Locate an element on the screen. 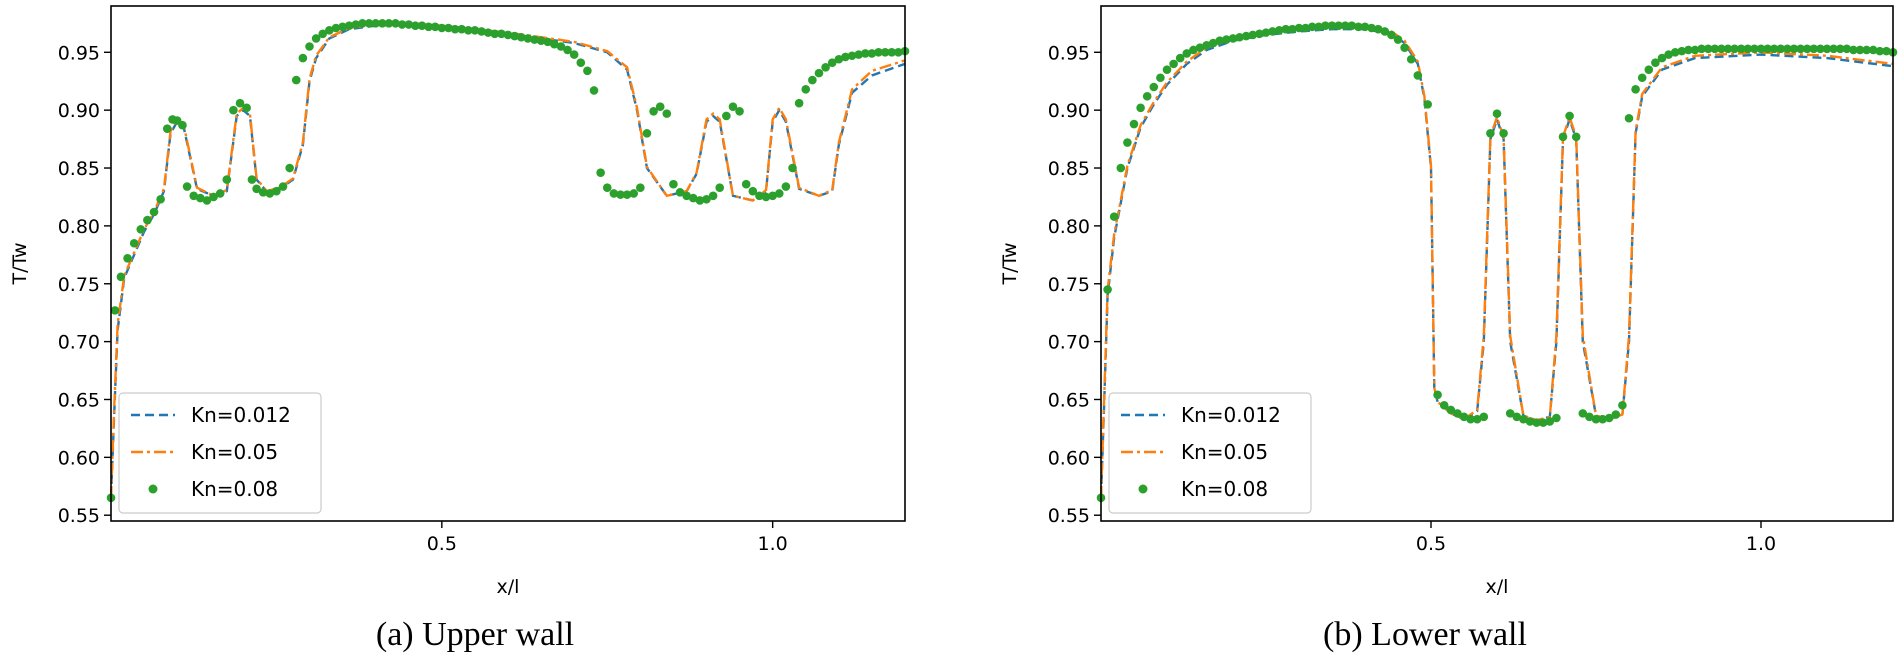  y-tick-label: 0.75 is located at coordinates (1069, 285).